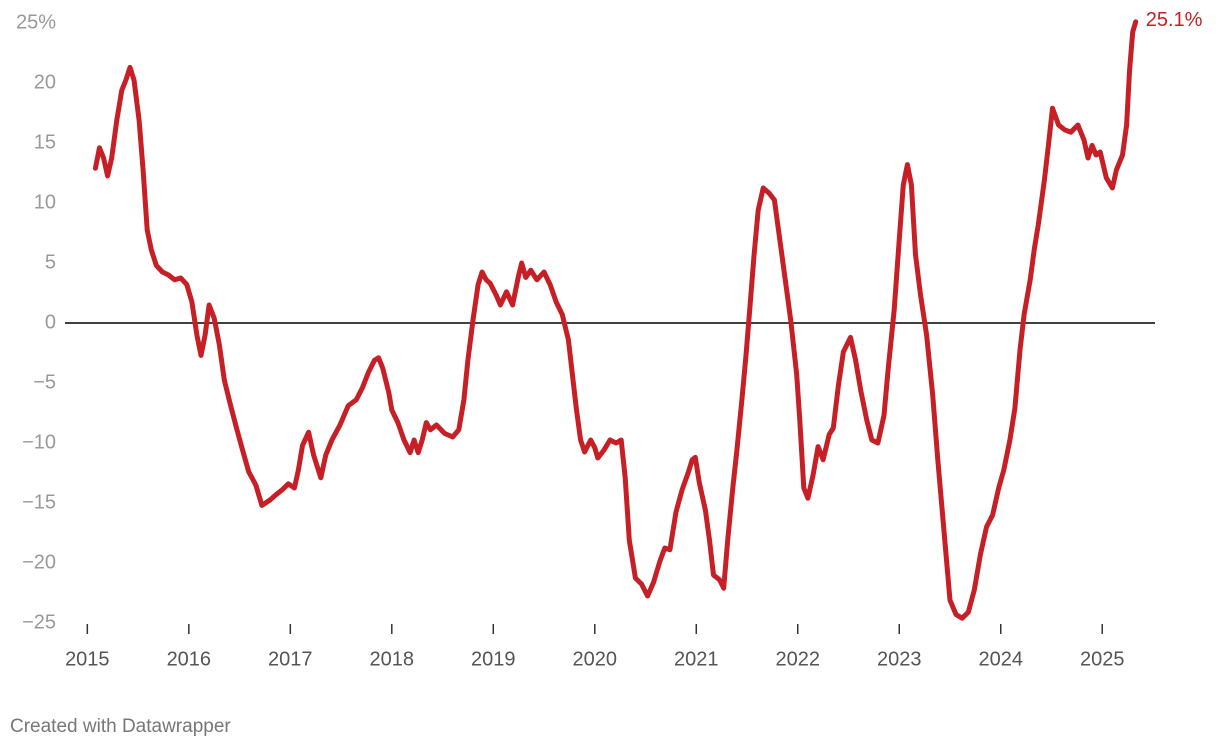 The height and width of the screenshot is (750, 1220). Describe the element at coordinates (39, 622) in the screenshot. I see `y-tick-label: −25` at that location.